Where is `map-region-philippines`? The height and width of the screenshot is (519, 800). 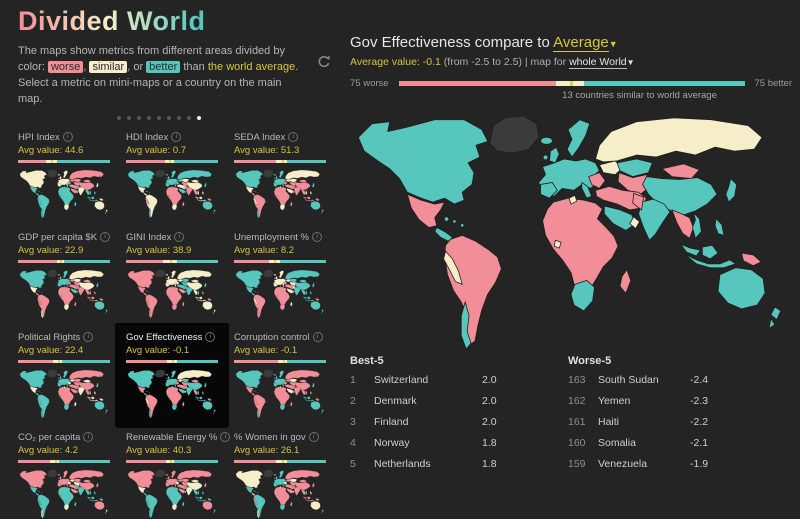 map-region-philippines is located at coordinates (94, 192).